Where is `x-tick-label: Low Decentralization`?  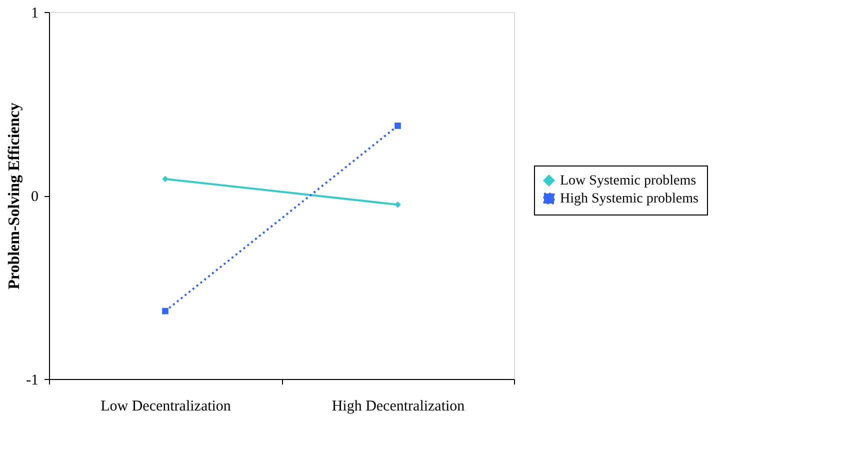
x-tick-label: Low Decentralization is located at coordinates (166, 406).